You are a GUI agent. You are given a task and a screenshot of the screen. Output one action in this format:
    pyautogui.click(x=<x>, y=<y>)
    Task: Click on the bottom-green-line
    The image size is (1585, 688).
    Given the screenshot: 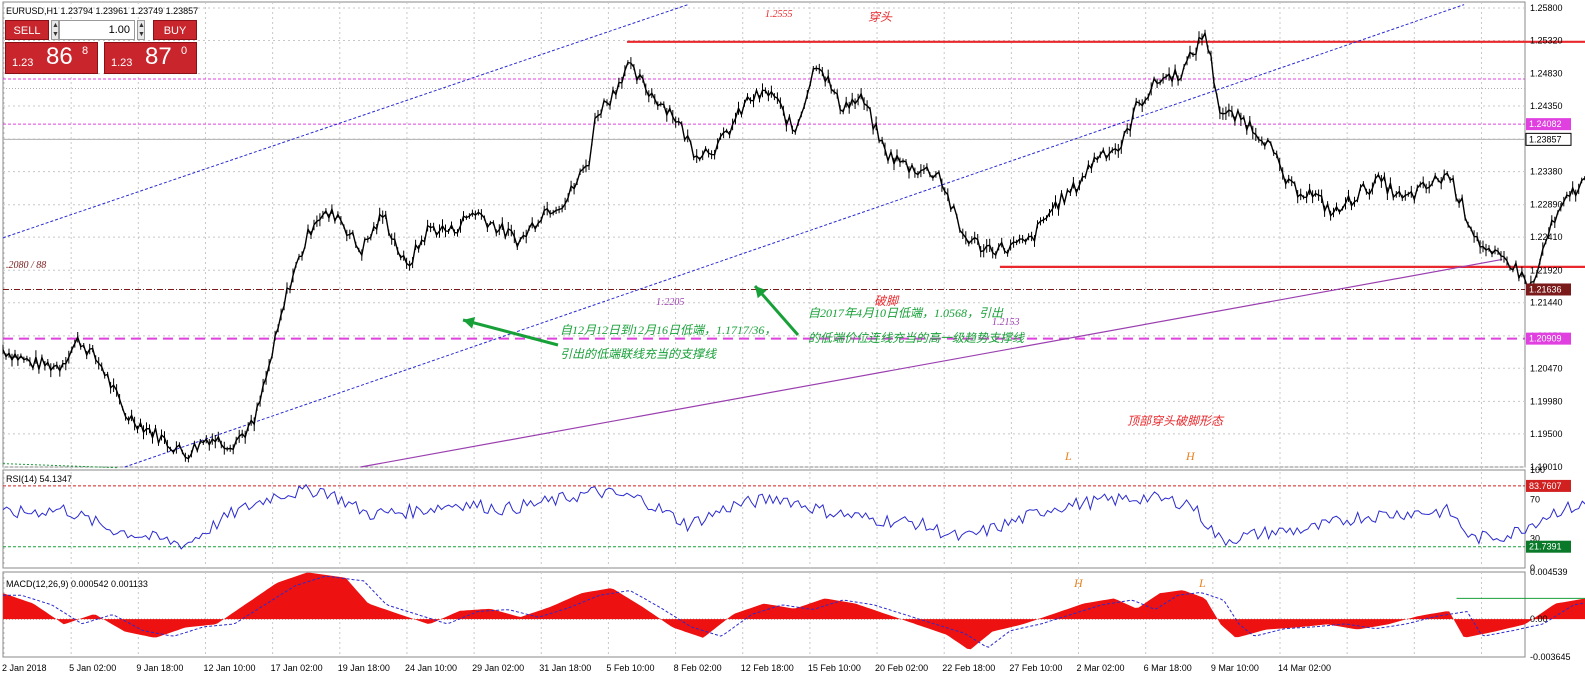 What is the action you would take?
    pyautogui.click(x=60, y=466)
    